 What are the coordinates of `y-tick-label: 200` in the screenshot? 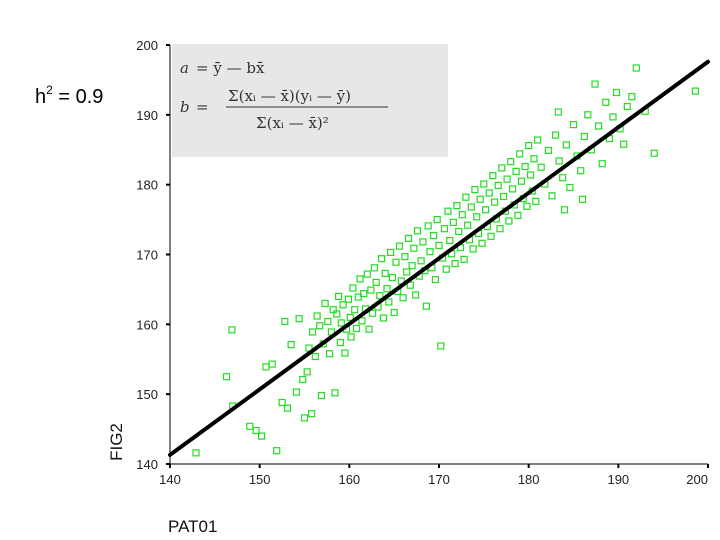 It's located at (147, 45).